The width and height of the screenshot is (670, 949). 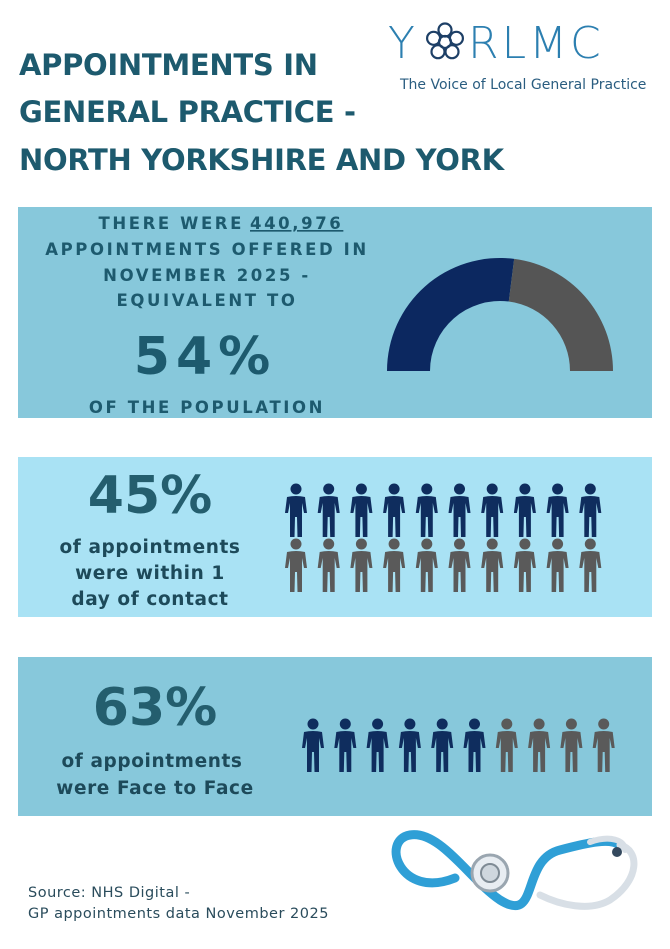 I want to click on panel-text: day of contact, so click(x=149, y=599).